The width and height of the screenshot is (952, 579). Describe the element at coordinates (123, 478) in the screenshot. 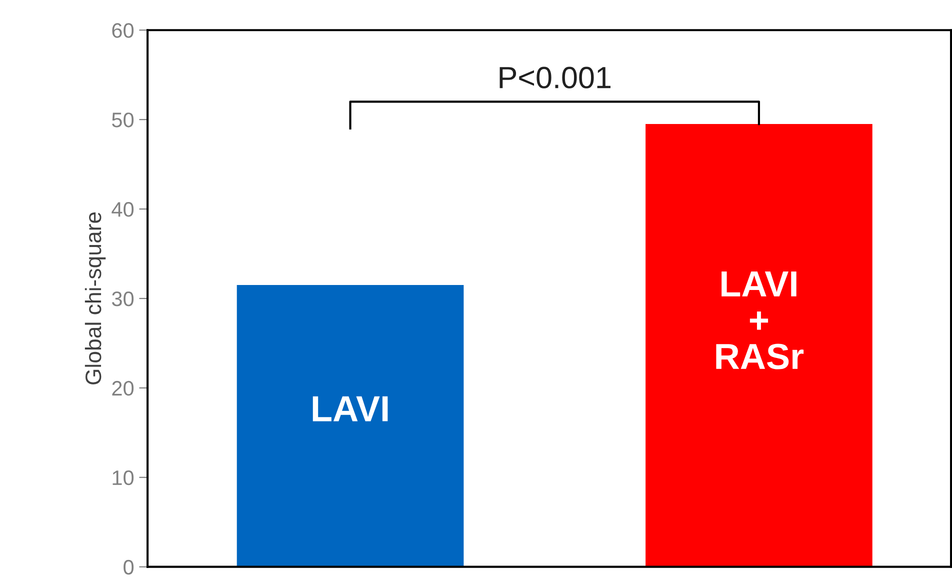

I see `y-tick-label: 10` at that location.